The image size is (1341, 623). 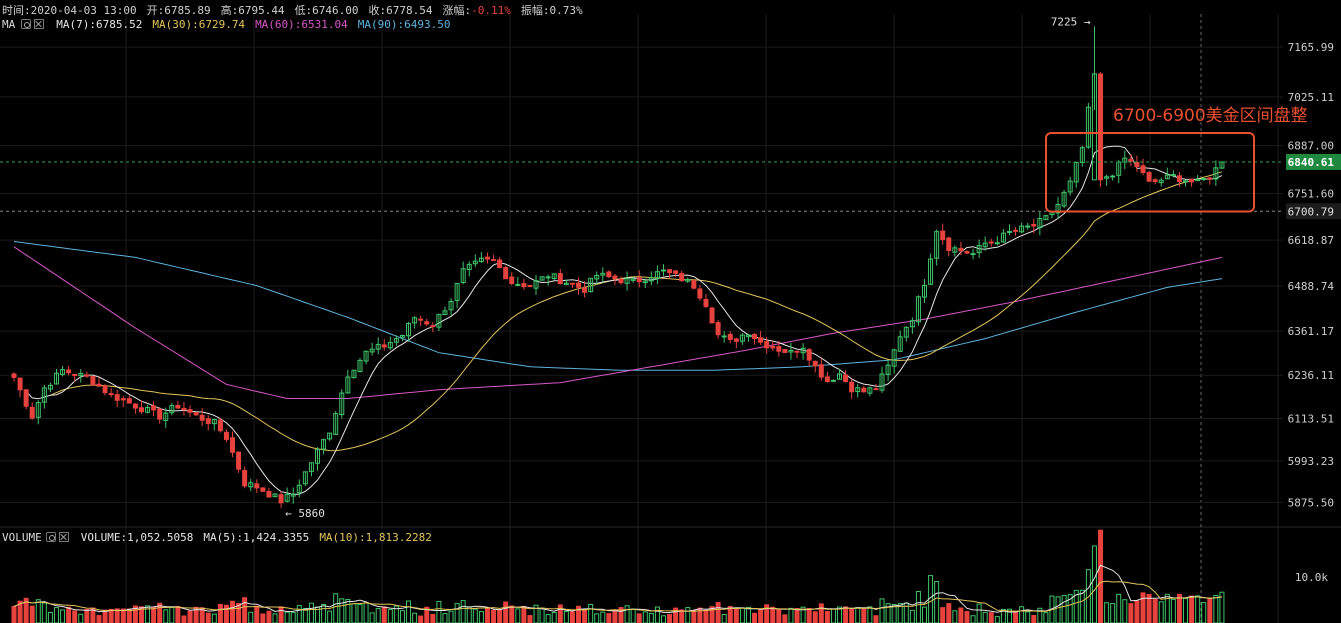 I want to click on consolidation-annotation: 6700-6900美金区间盘整, so click(x=1210, y=116).